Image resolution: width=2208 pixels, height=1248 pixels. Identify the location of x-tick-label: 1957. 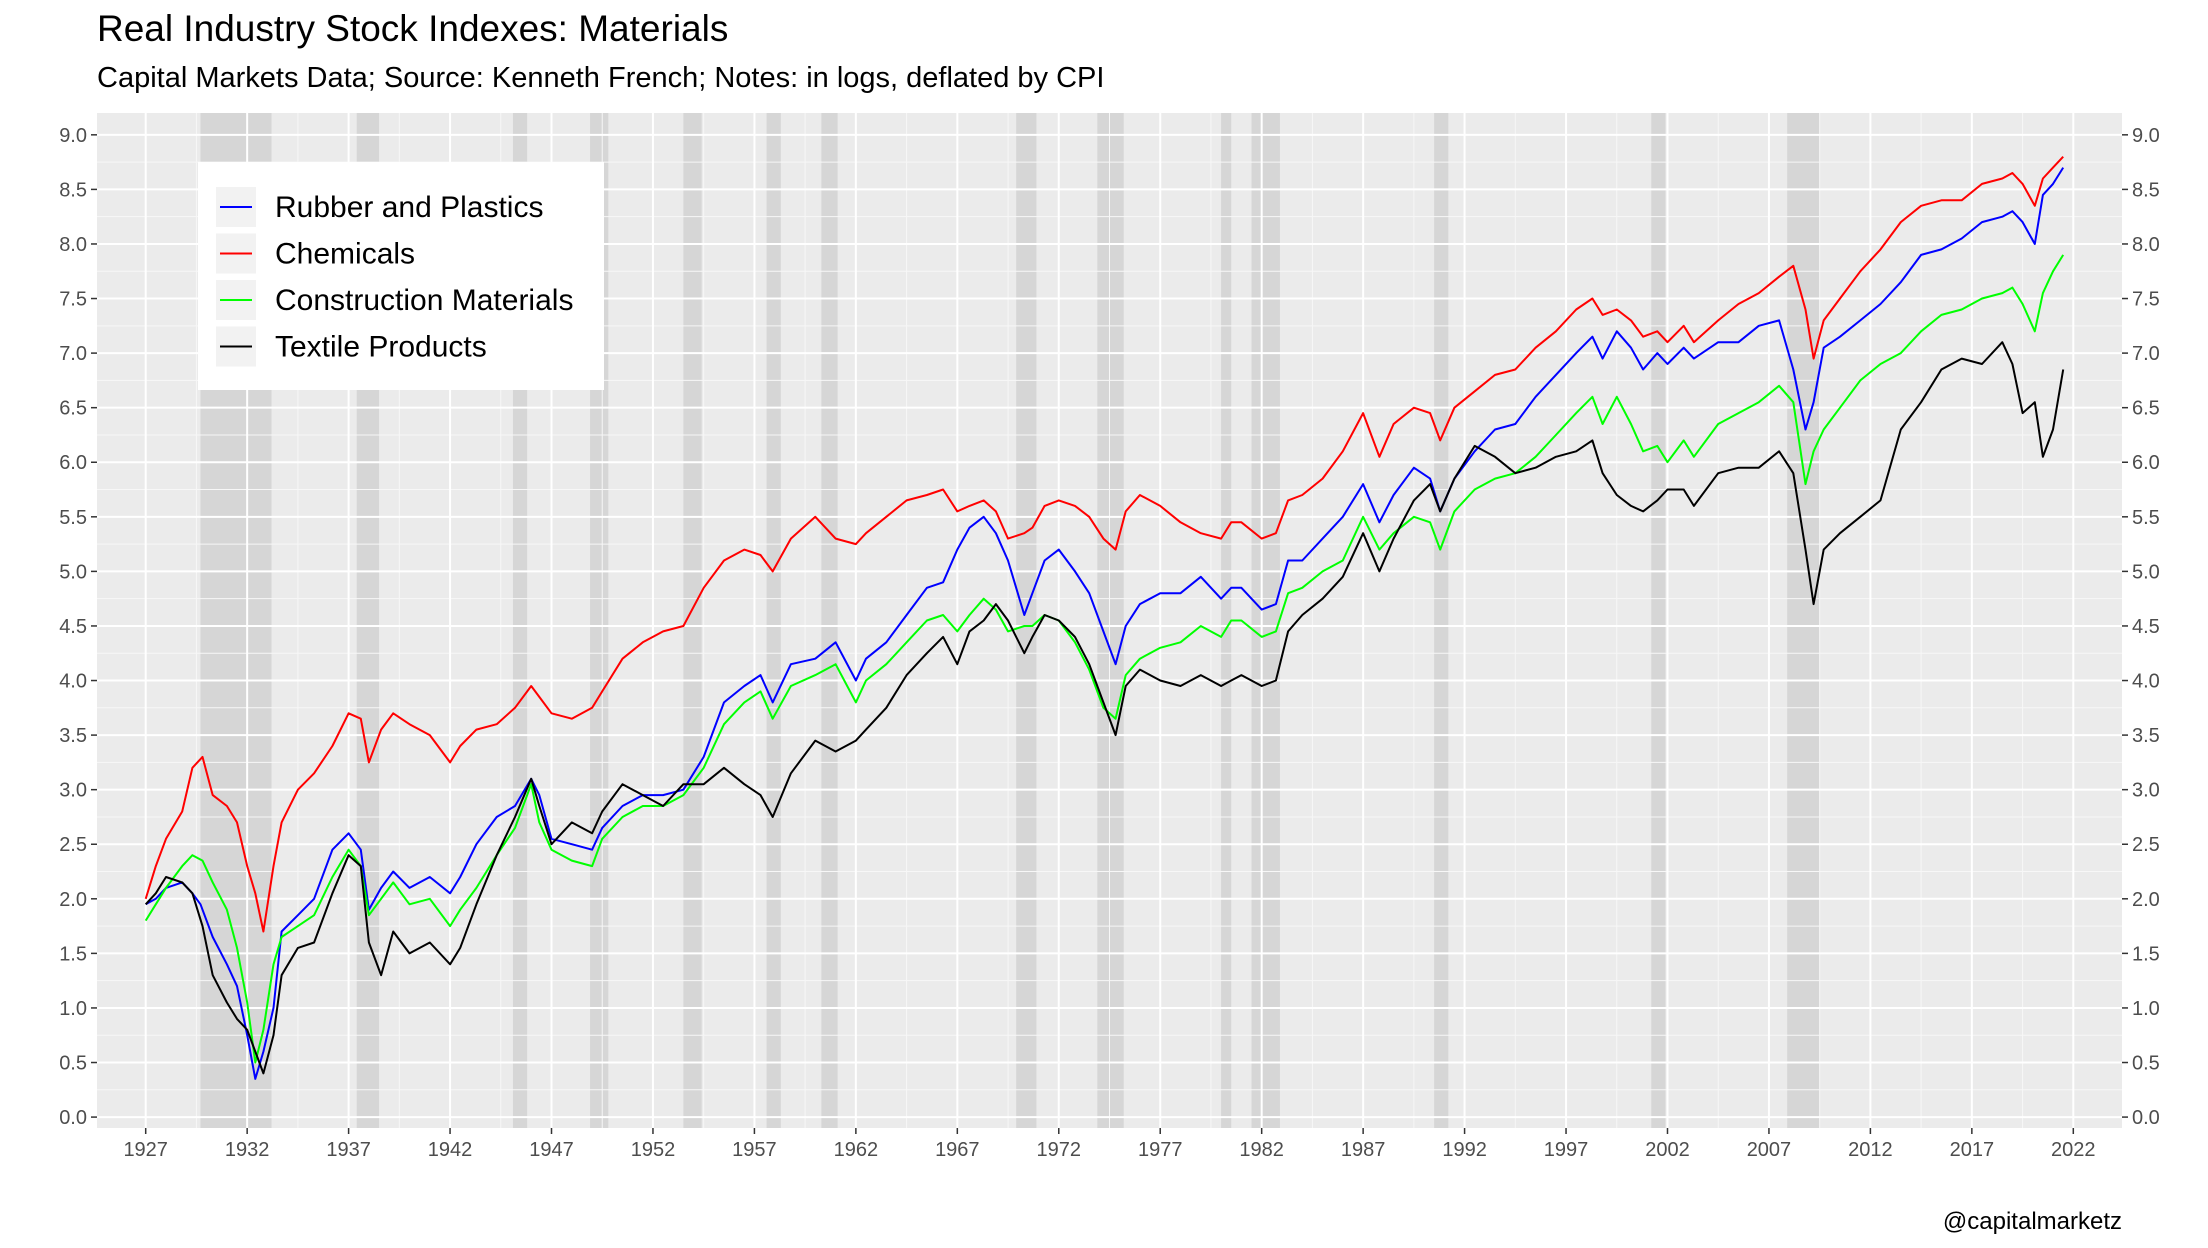
(754, 1150).